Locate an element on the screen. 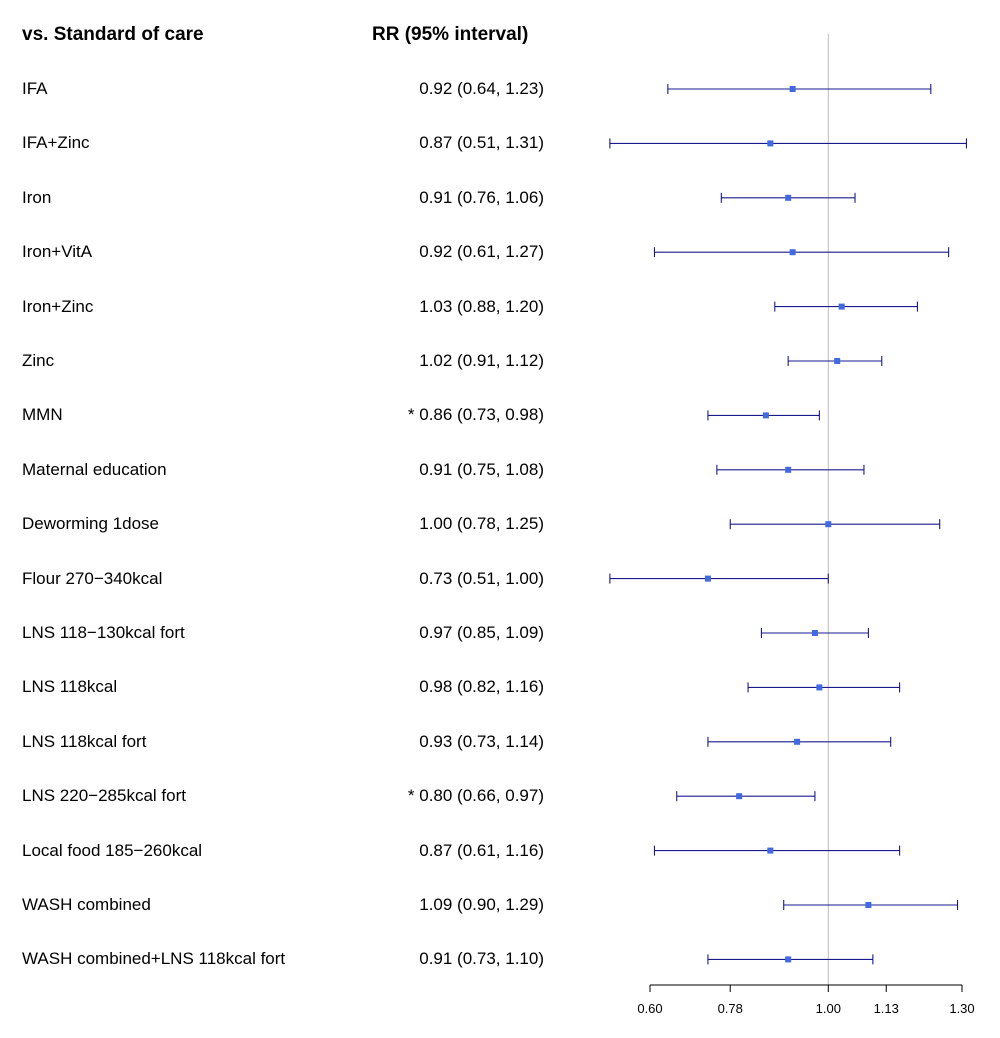  forest-row: IFA+Zinc 0.87 (0.51, 1.31) is located at coordinates (300, 160).